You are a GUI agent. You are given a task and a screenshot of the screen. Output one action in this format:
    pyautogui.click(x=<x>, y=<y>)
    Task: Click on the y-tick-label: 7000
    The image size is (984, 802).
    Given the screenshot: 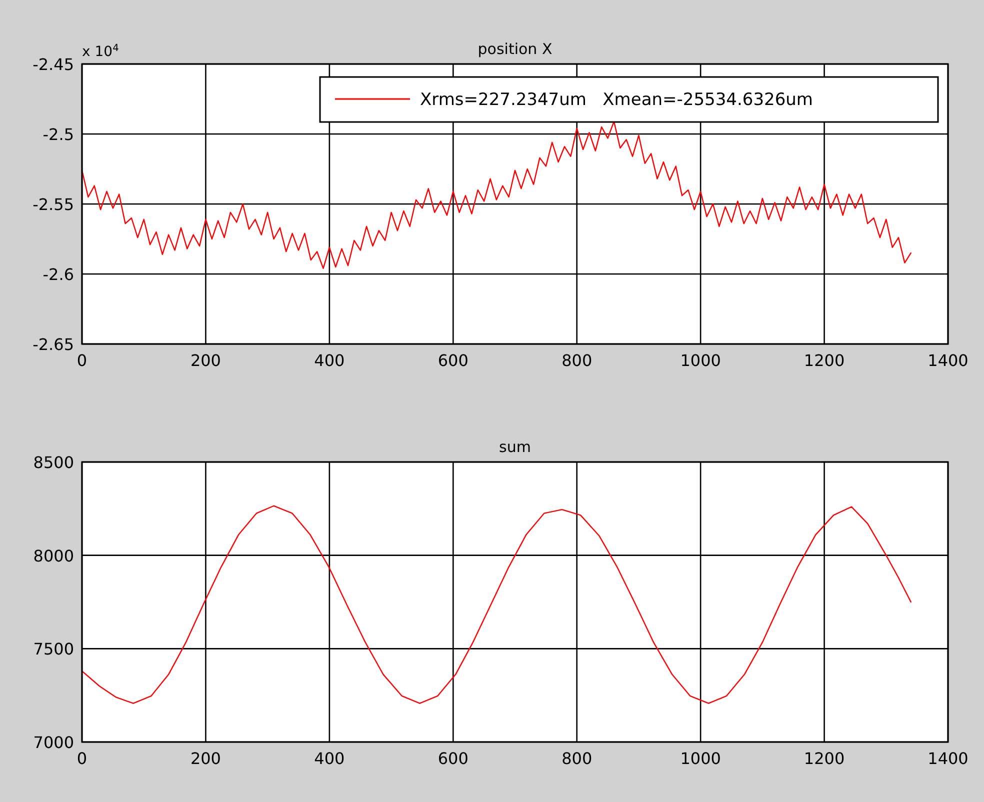 What is the action you would take?
    pyautogui.click(x=53, y=742)
    